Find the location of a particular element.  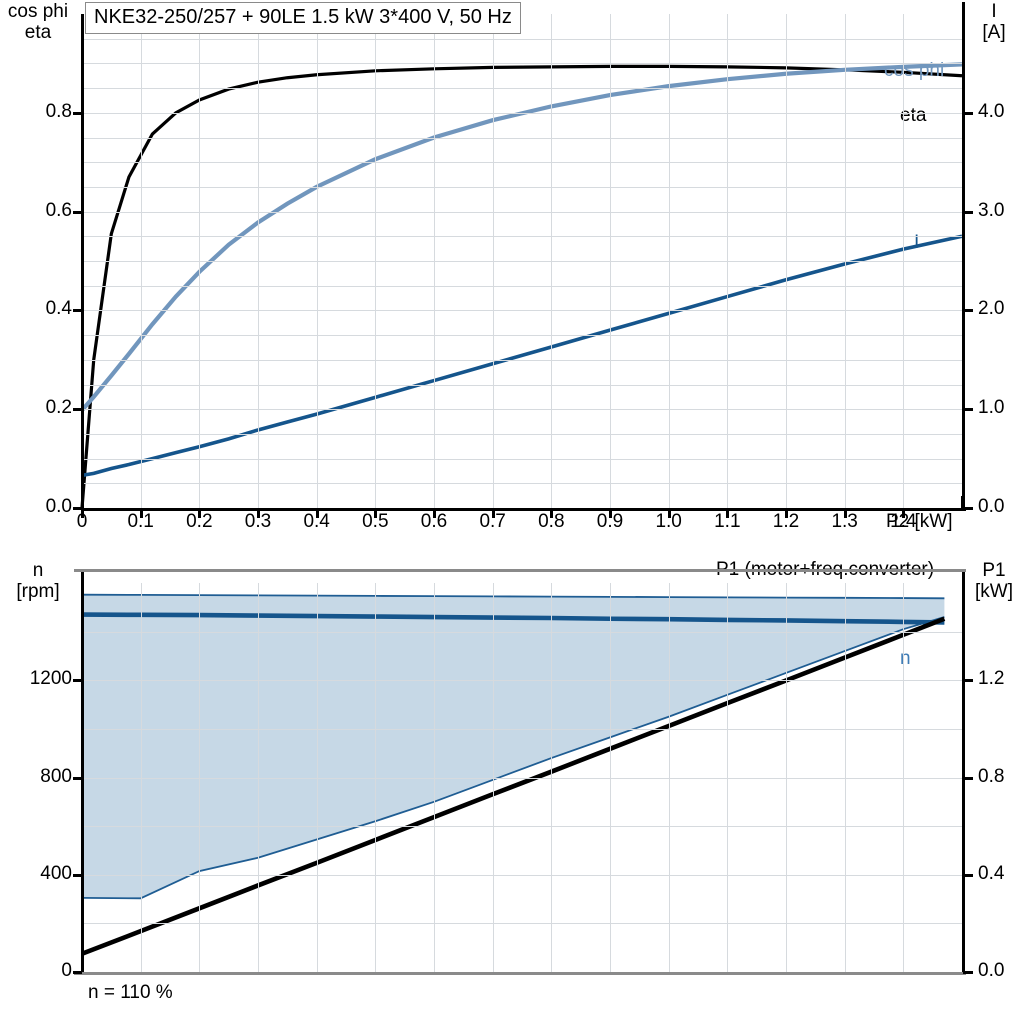

top-right-ticklabel: 4.0 is located at coordinates (991, 111).